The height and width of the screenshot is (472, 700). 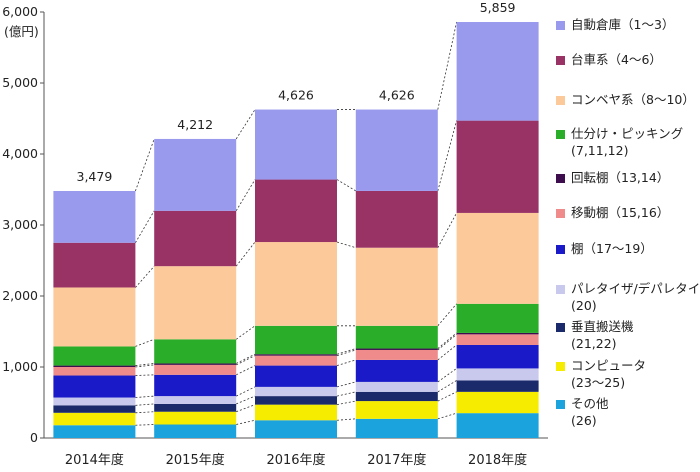 I want to click on y-tick-label: 4,000, so click(x=20, y=153).